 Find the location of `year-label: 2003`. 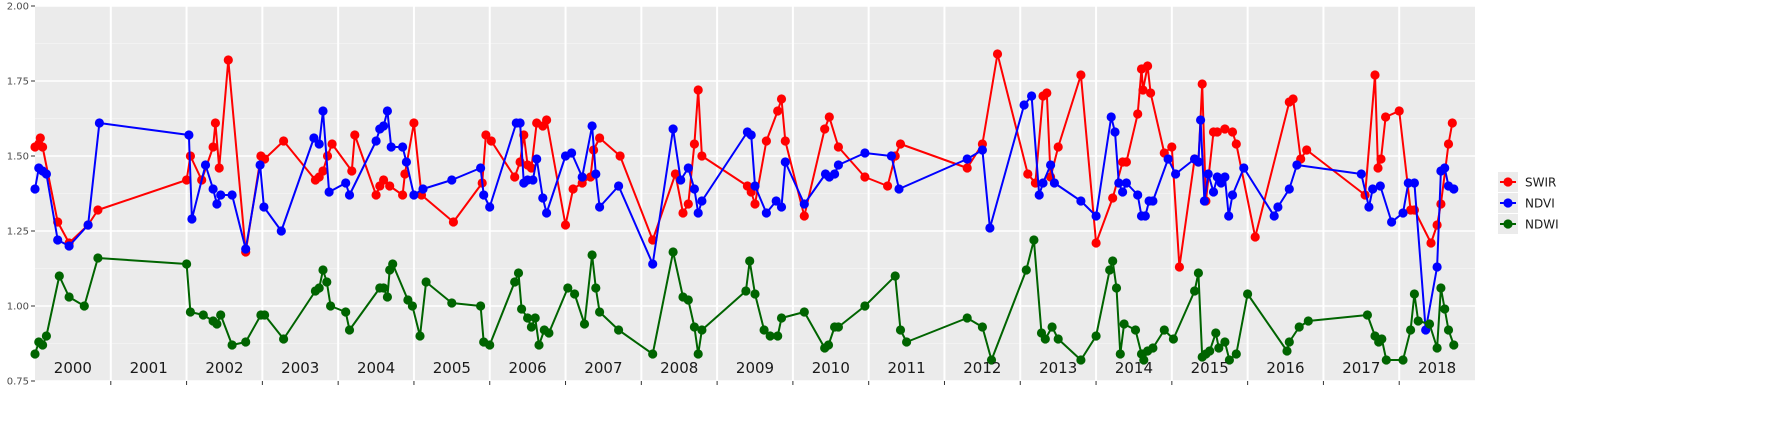

year-label: 2003 is located at coordinates (300, 368).